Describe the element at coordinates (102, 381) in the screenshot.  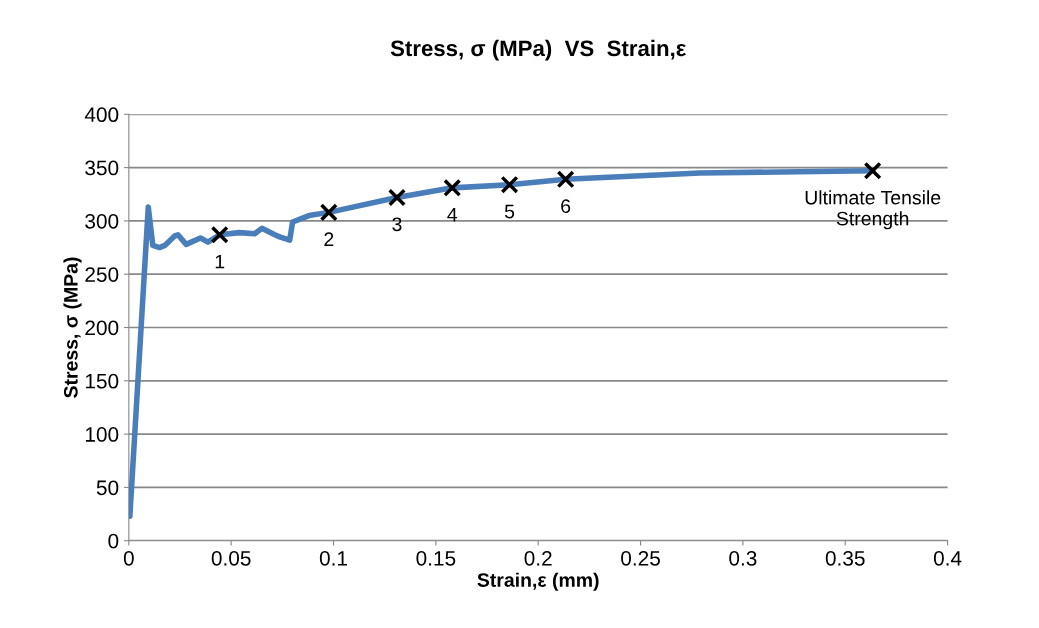
I see `y-tick-label: 150` at that location.